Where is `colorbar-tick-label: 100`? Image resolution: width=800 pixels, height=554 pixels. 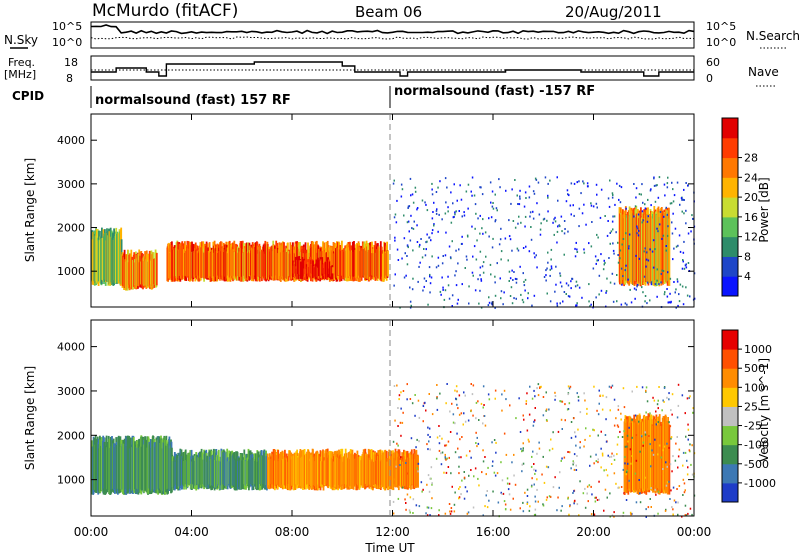 colorbar-tick-label: 100 is located at coordinates (754, 387).